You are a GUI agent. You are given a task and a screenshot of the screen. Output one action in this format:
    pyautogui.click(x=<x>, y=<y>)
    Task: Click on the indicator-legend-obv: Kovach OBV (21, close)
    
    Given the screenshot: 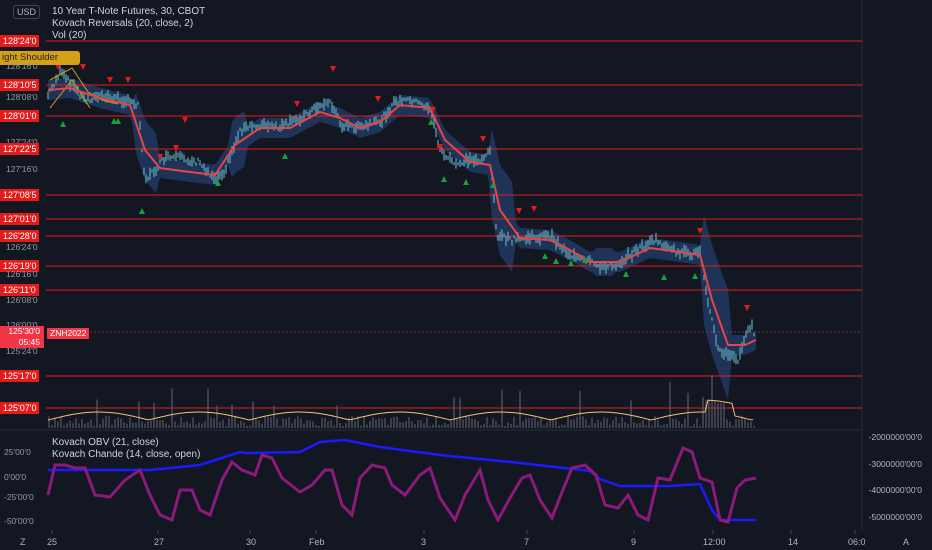 What is the action you would take?
    pyautogui.click(x=105, y=442)
    